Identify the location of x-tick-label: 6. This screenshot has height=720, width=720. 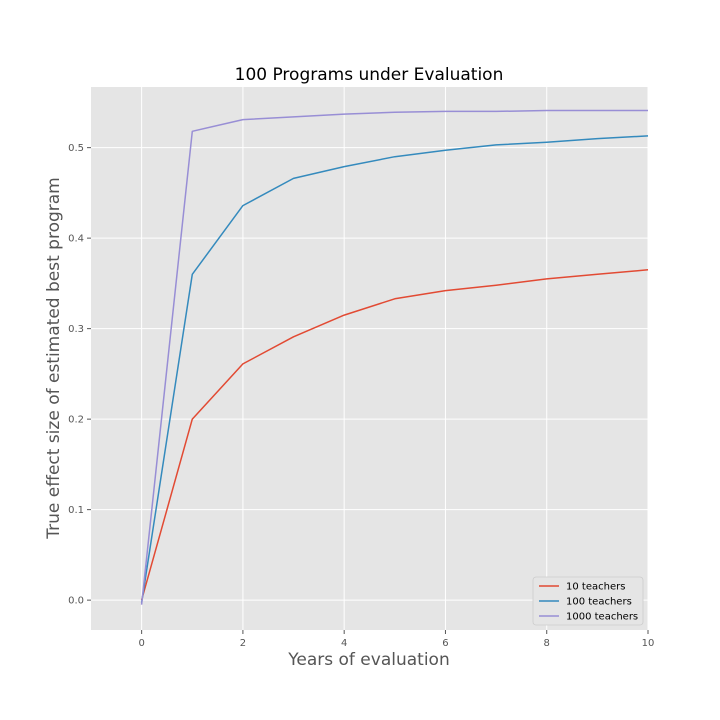
(445, 643).